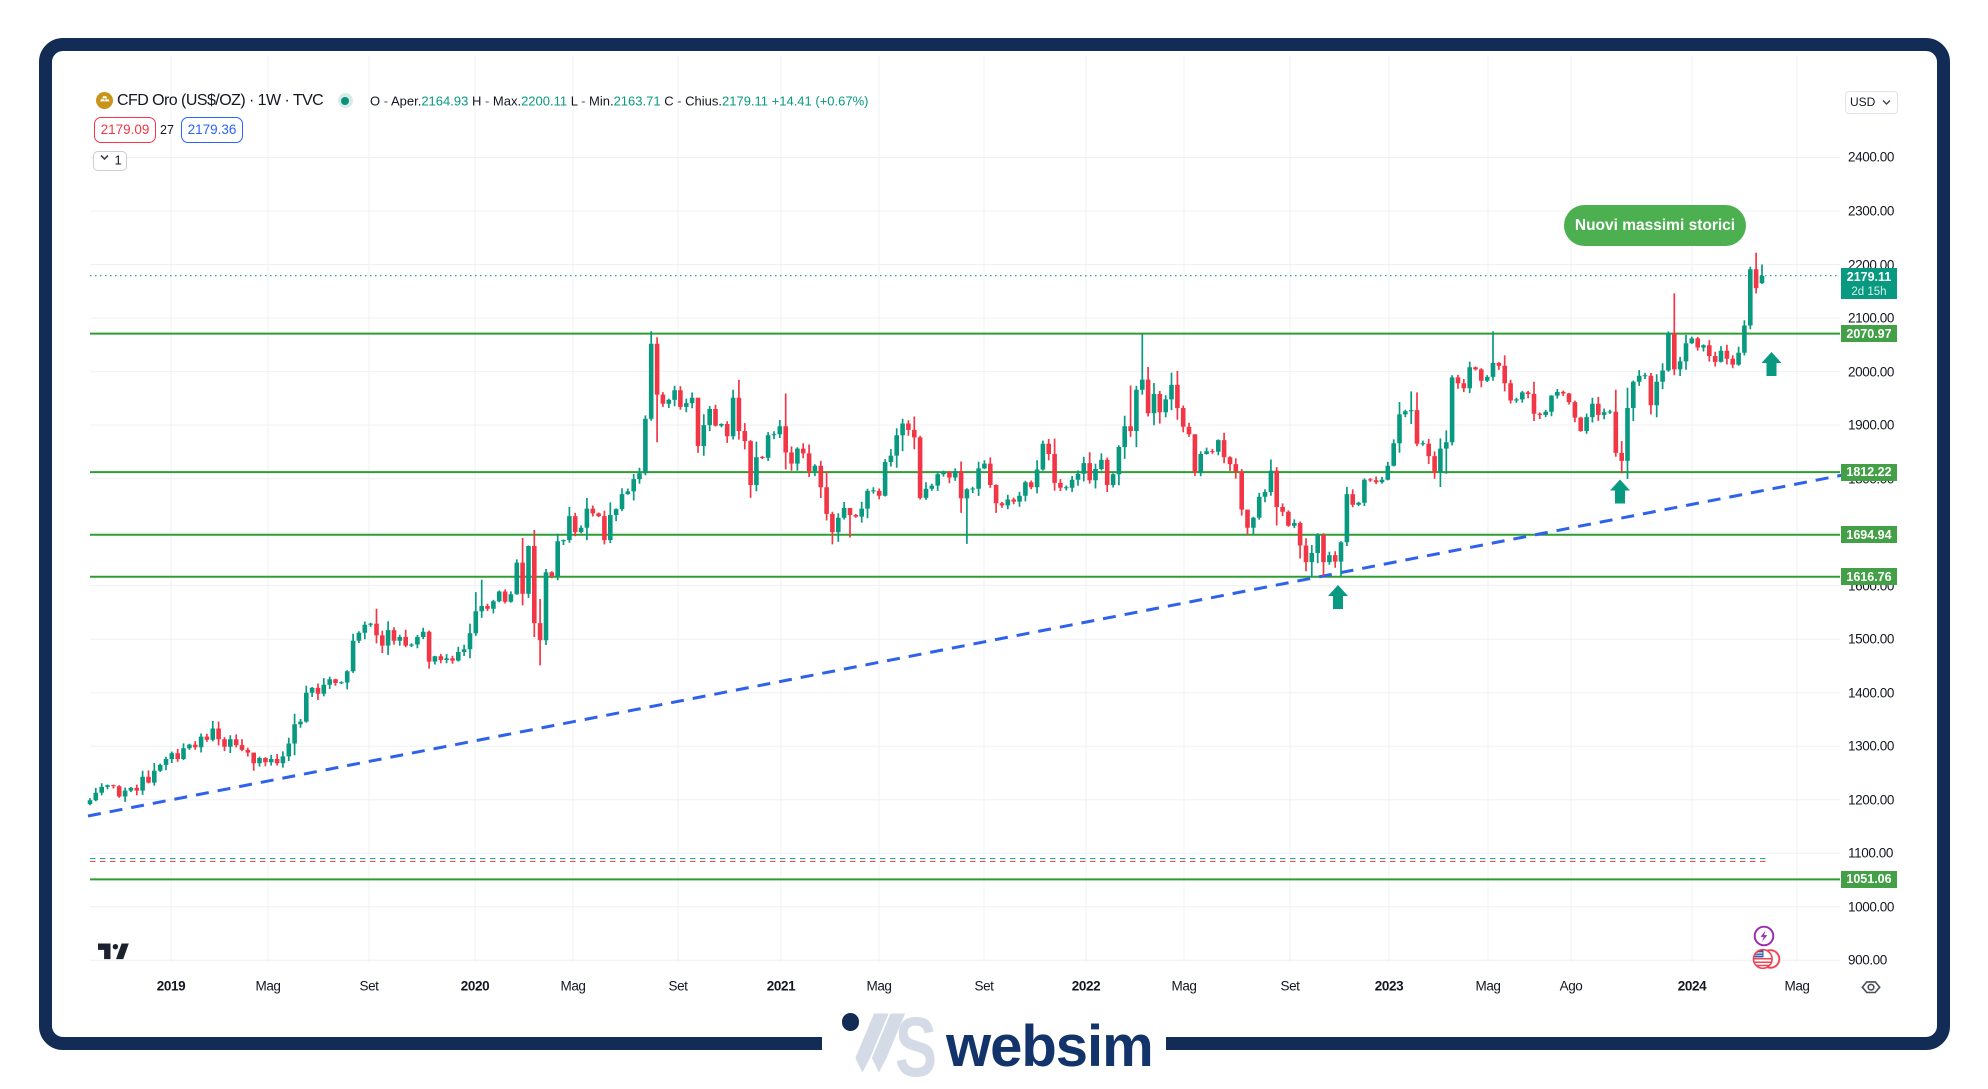 This screenshot has height=1089, width=1988. What do you see at coordinates (916, 1044) in the screenshot?
I see `svg-text: S` at bounding box center [916, 1044].